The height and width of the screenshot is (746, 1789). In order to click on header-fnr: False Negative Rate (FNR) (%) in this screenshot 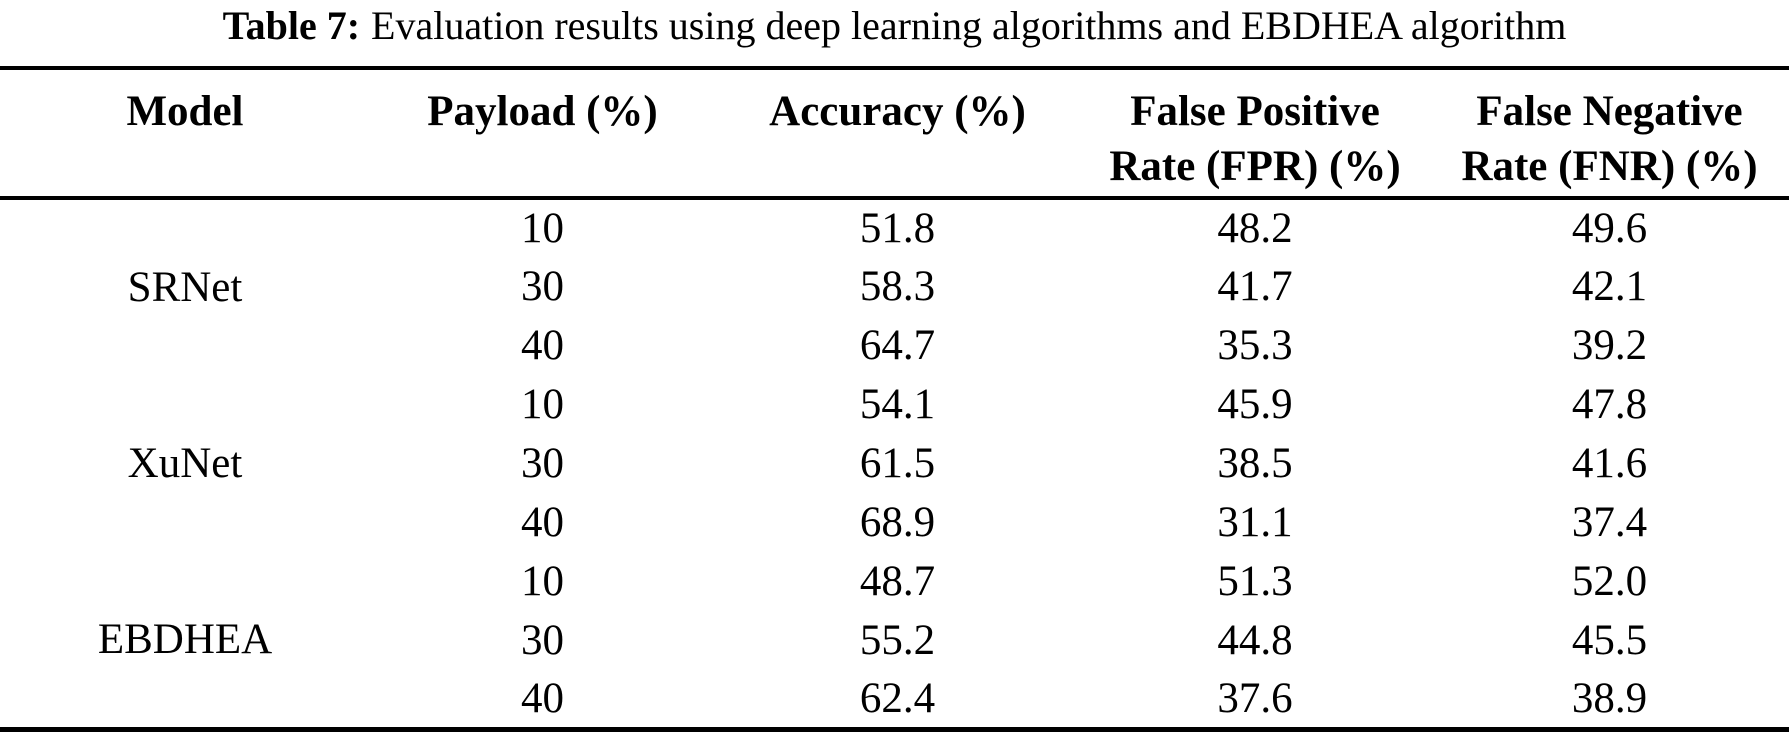, I will do `click(1609, 133)`.